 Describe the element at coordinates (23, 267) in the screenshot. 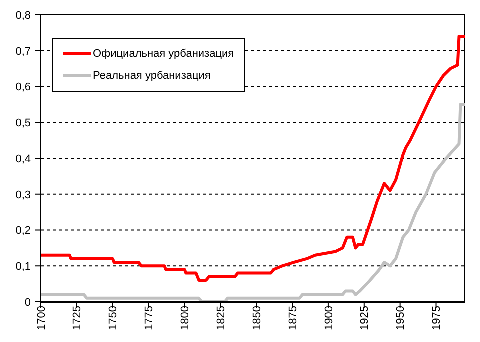

I see `y-tick-label: 0,1` at that location.